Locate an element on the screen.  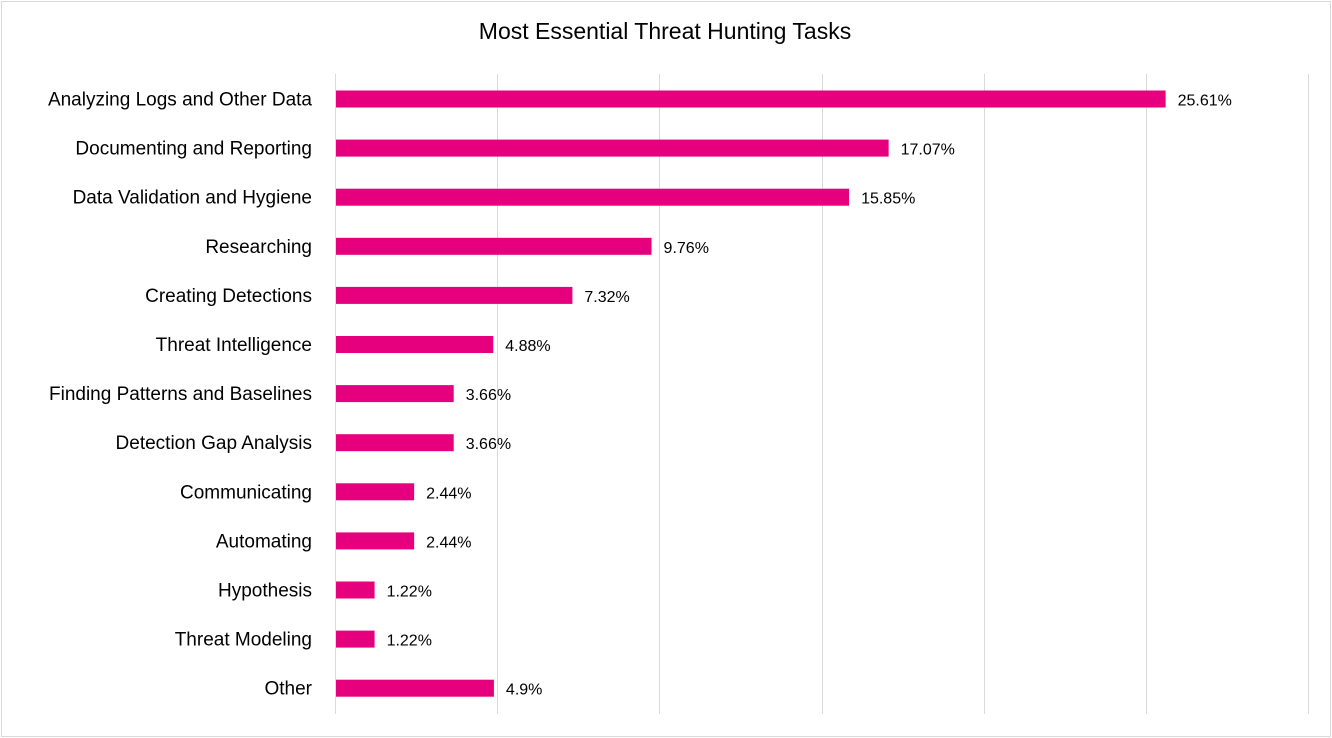
data-label: 9.76% is located at coordinates (686, 248).